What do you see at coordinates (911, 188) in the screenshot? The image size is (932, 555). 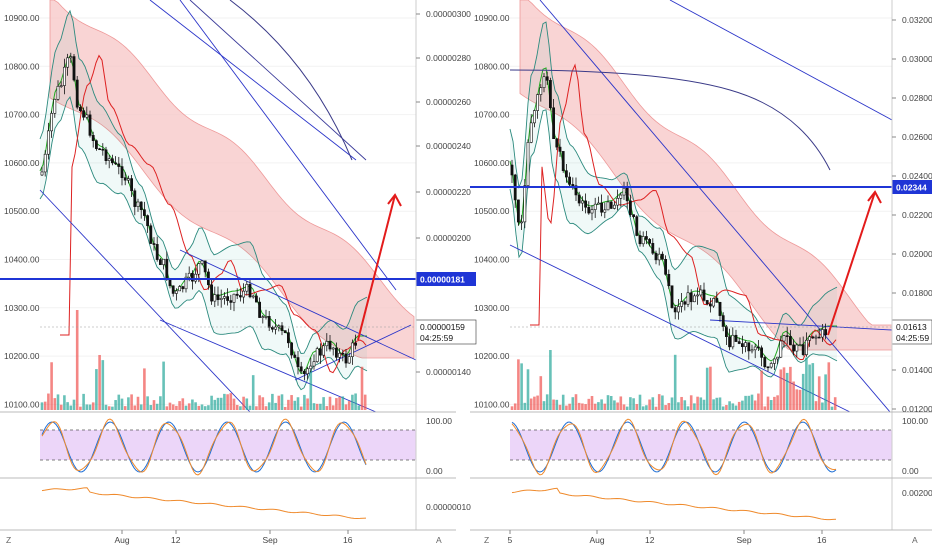 I see `level-label: 0.02344` at bounding box center [911, 188].